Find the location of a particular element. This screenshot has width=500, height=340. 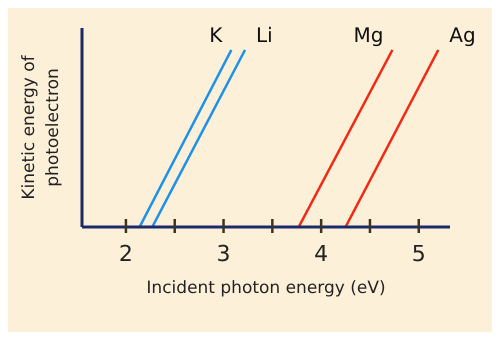

x-tick-label: 3 is located at coordinates (223, 254).